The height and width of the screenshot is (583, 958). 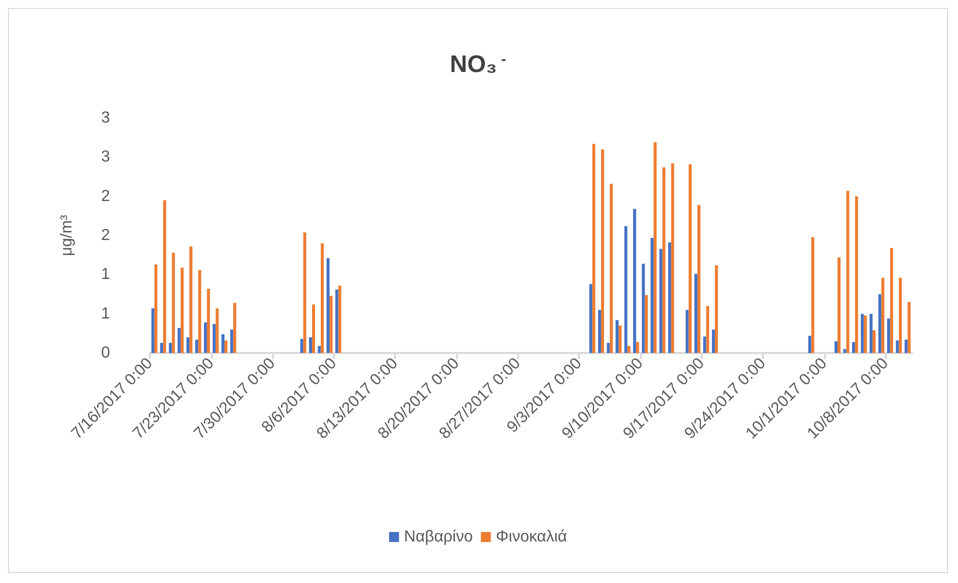 What do you see at coordinates (478, 64) in the screenshot?
I see `chart-title: NO₃ -` at bounding box center [478, 64].